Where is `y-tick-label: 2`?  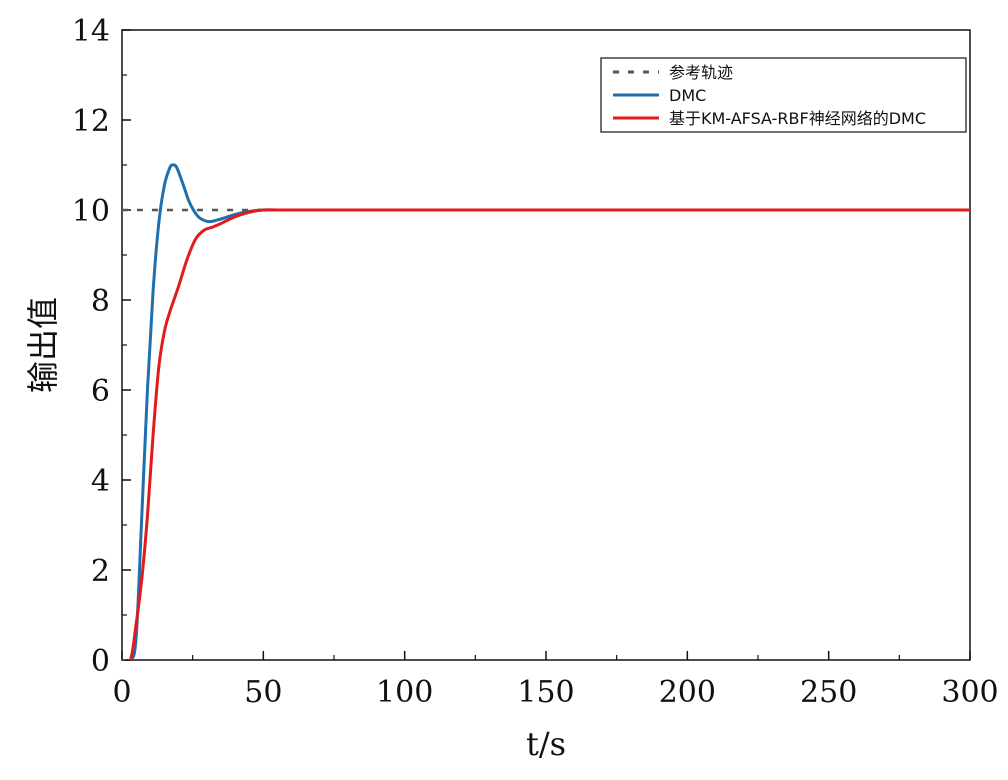 y-tick-label: 2 is located at coordinates (100, 571).